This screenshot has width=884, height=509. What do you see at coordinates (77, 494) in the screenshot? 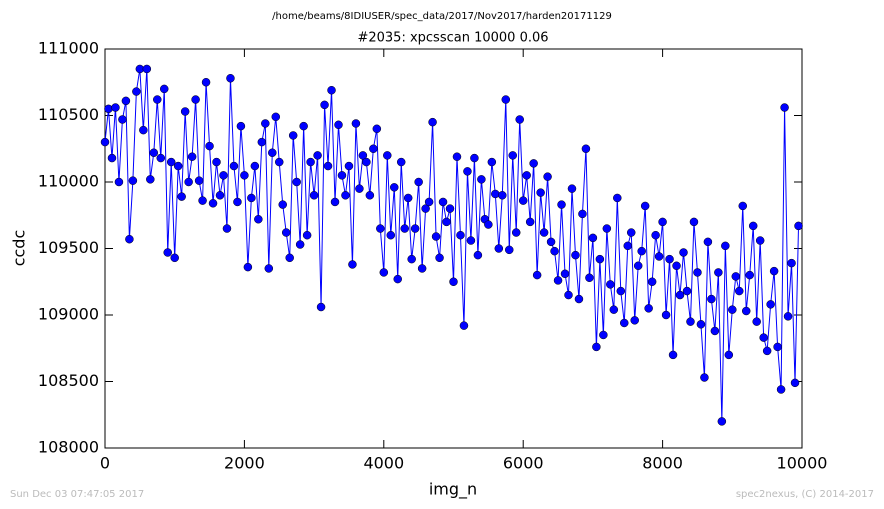
I see `footer-left: Sun Dec 03 07:47:05 2017` at bounding box center [77, 494].